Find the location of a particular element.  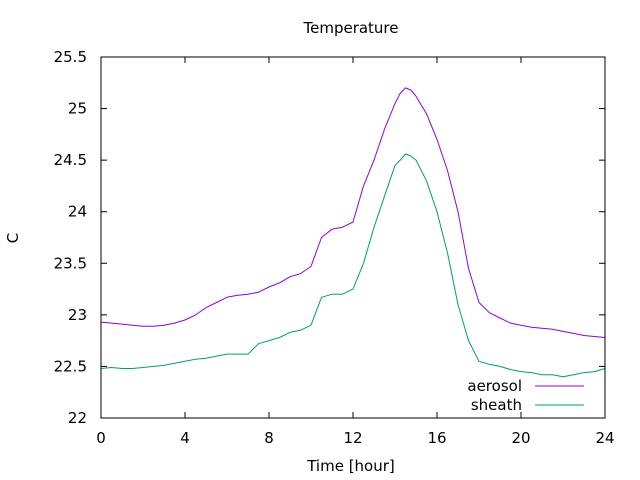

legend-label-sheath: sheath is located at coordinates (496, 405).